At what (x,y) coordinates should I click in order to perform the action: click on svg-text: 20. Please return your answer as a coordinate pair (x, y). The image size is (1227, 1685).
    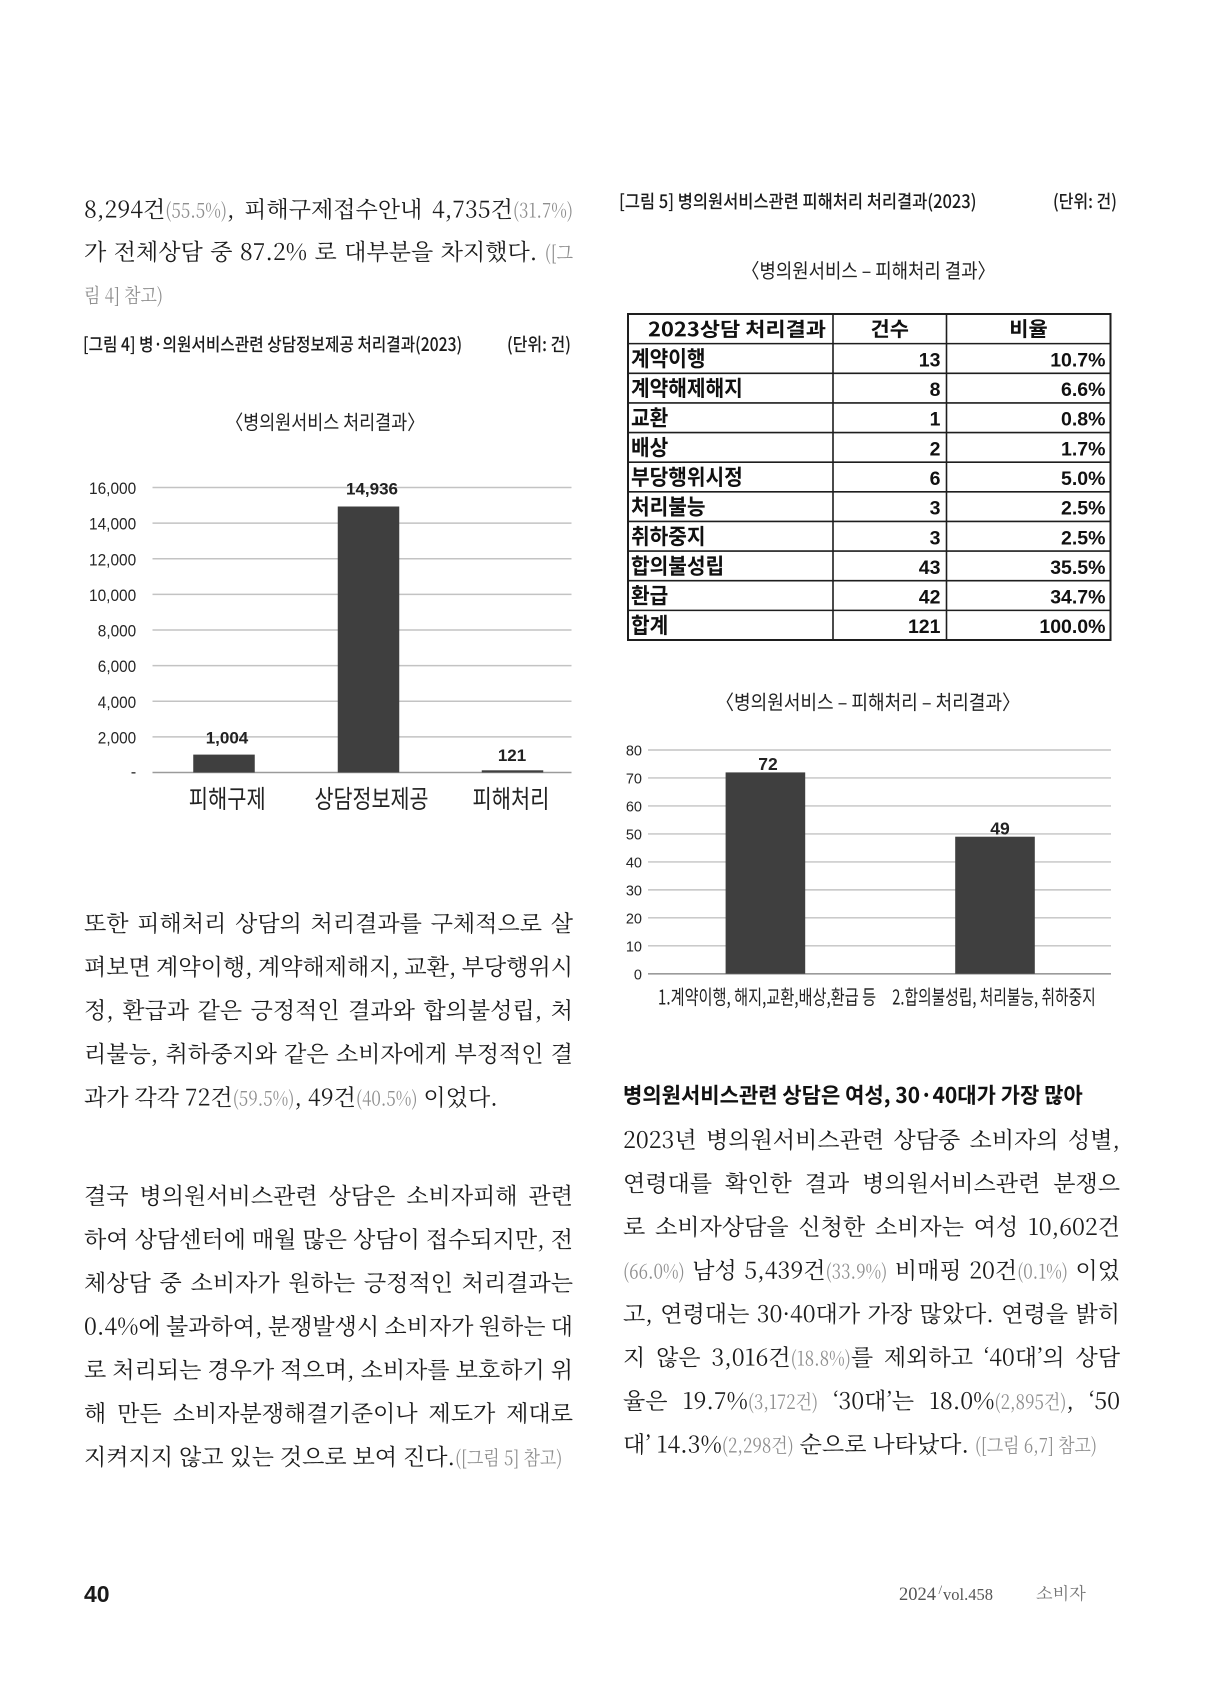
    Looking at the image, I should click on (634, 920).